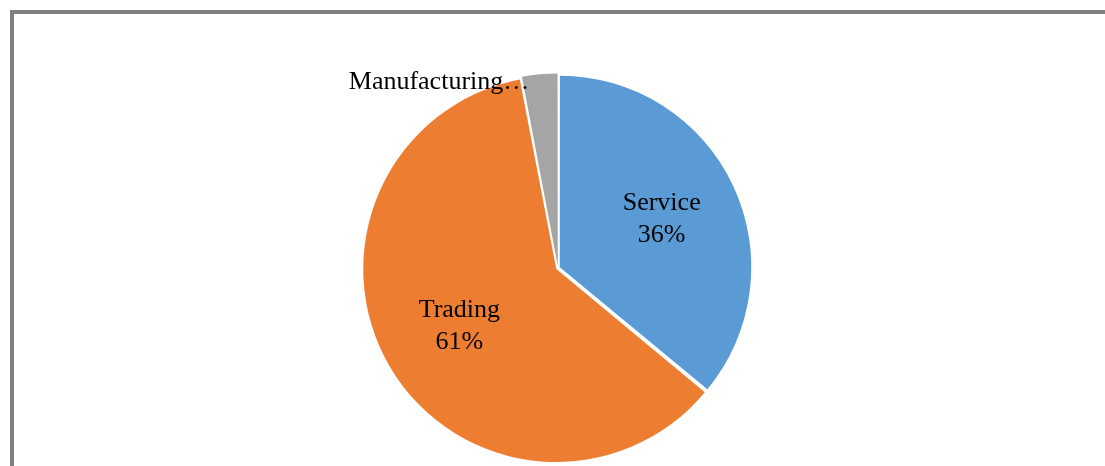  I want to click on data-label: 36%, so click(661, 234).